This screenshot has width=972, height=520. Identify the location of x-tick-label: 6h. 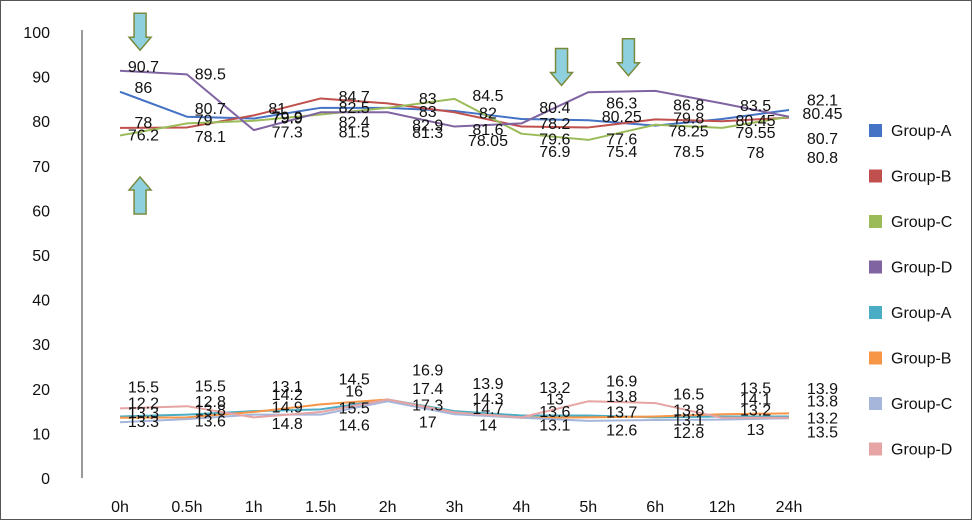
(655, 507).